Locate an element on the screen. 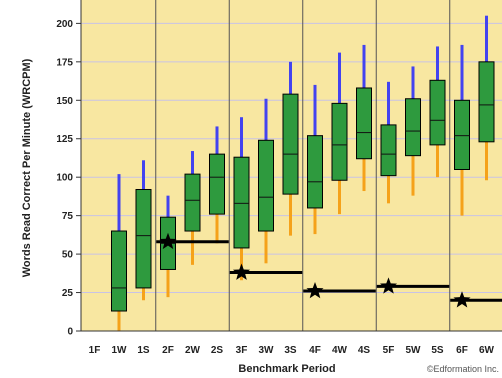  x-tick-label: 4S is located at coordinates (364, 350).